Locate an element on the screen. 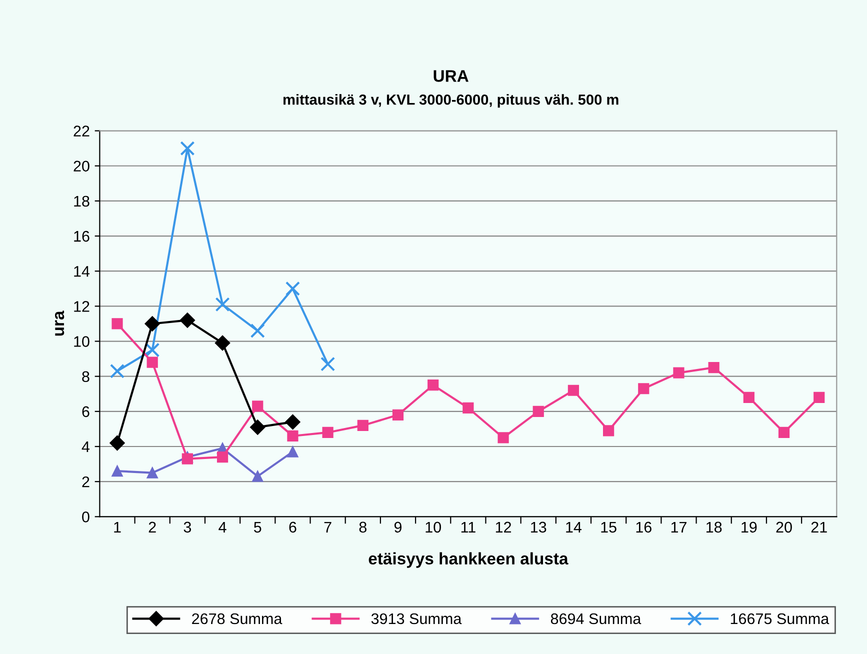  legend-label: 3913 Summa is located at coordinates (416, 618).